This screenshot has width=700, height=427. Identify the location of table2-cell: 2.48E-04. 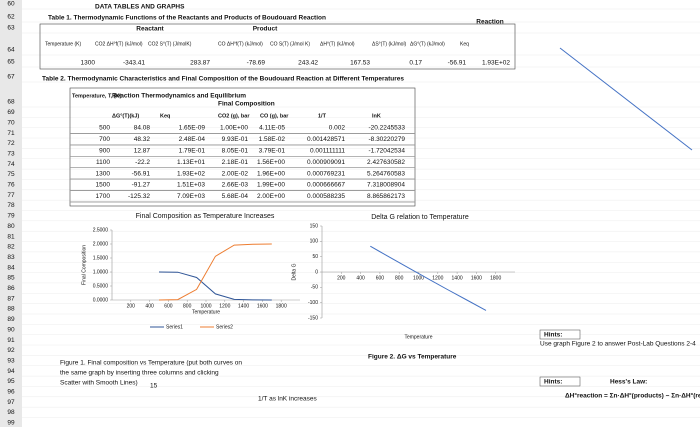
(192, 139).